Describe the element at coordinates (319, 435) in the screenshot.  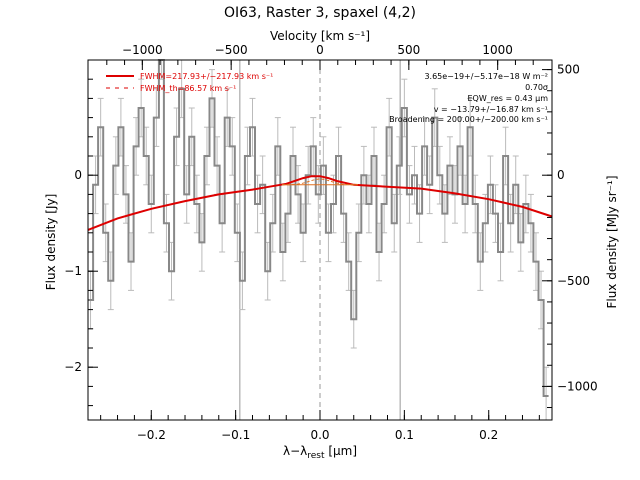
I see `x-tick-label: 0.0` at that location.